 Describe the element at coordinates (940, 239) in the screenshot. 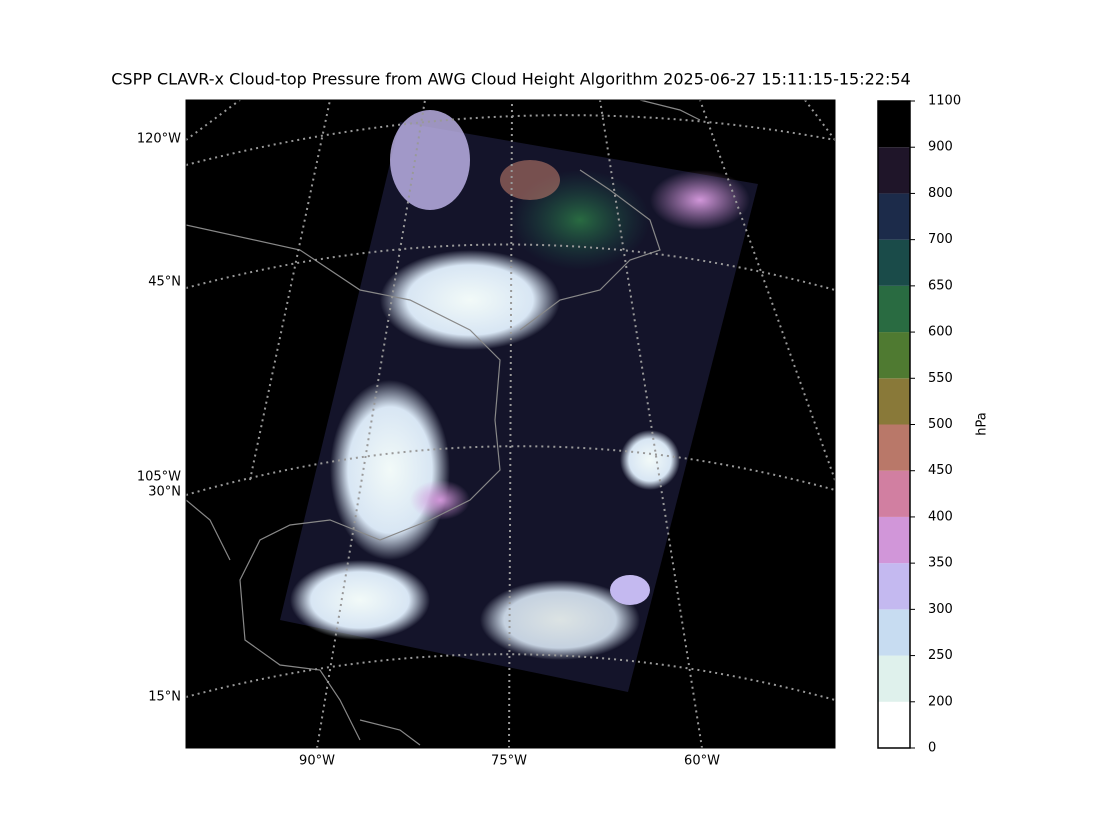

I see `colorbar-tick-label: 700` at that location.